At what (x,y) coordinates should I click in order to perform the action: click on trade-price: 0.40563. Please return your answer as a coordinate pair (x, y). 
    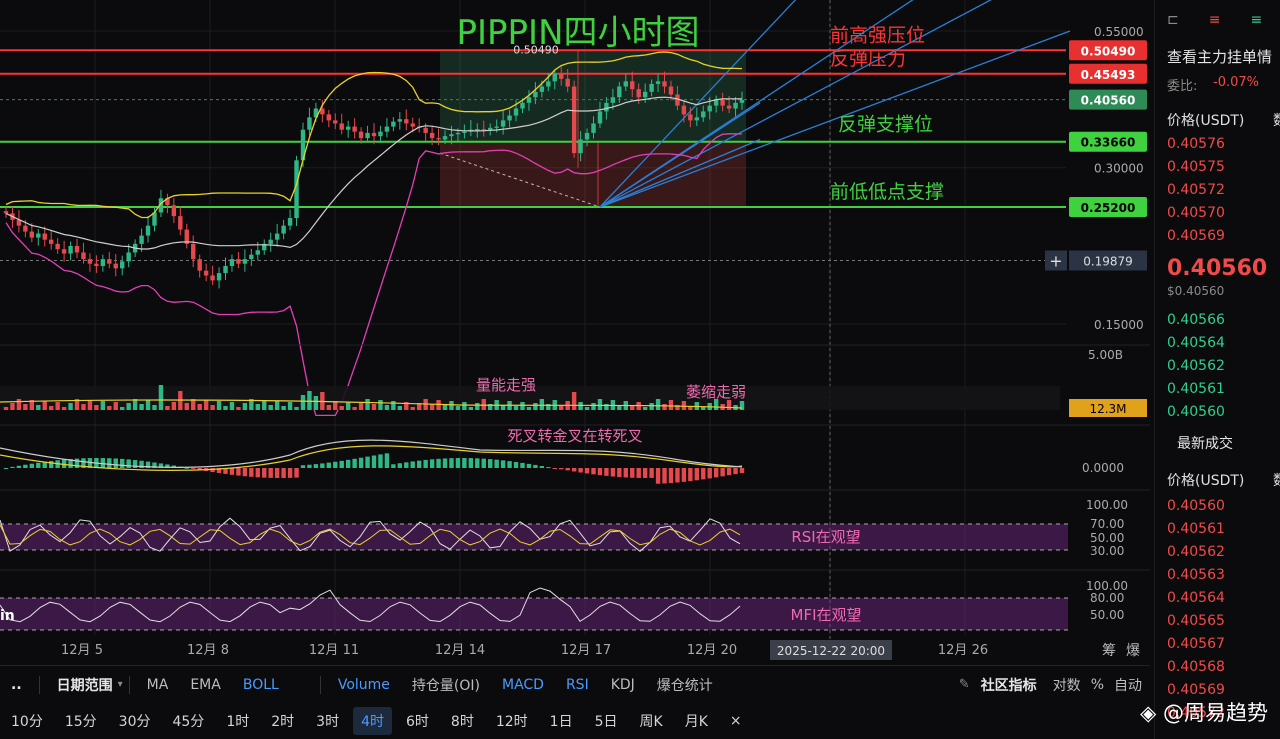
    Looking at the image, I should click on (1196, 575).